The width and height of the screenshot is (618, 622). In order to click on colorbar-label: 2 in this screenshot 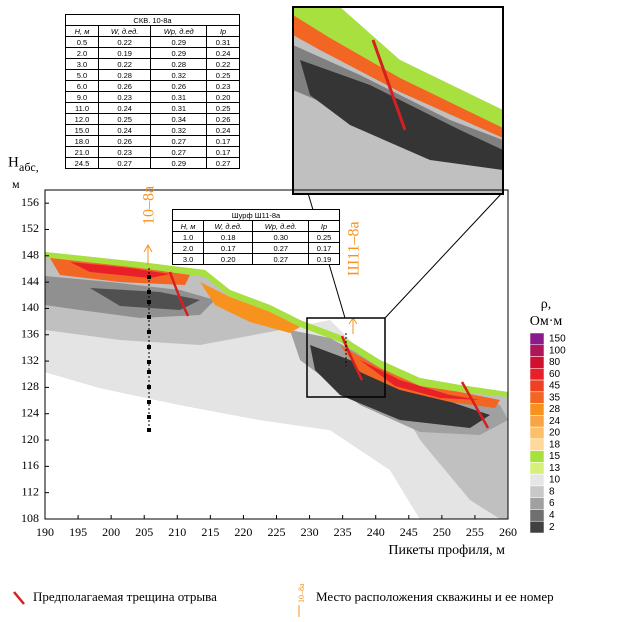, I will do `click(552, 527)`.